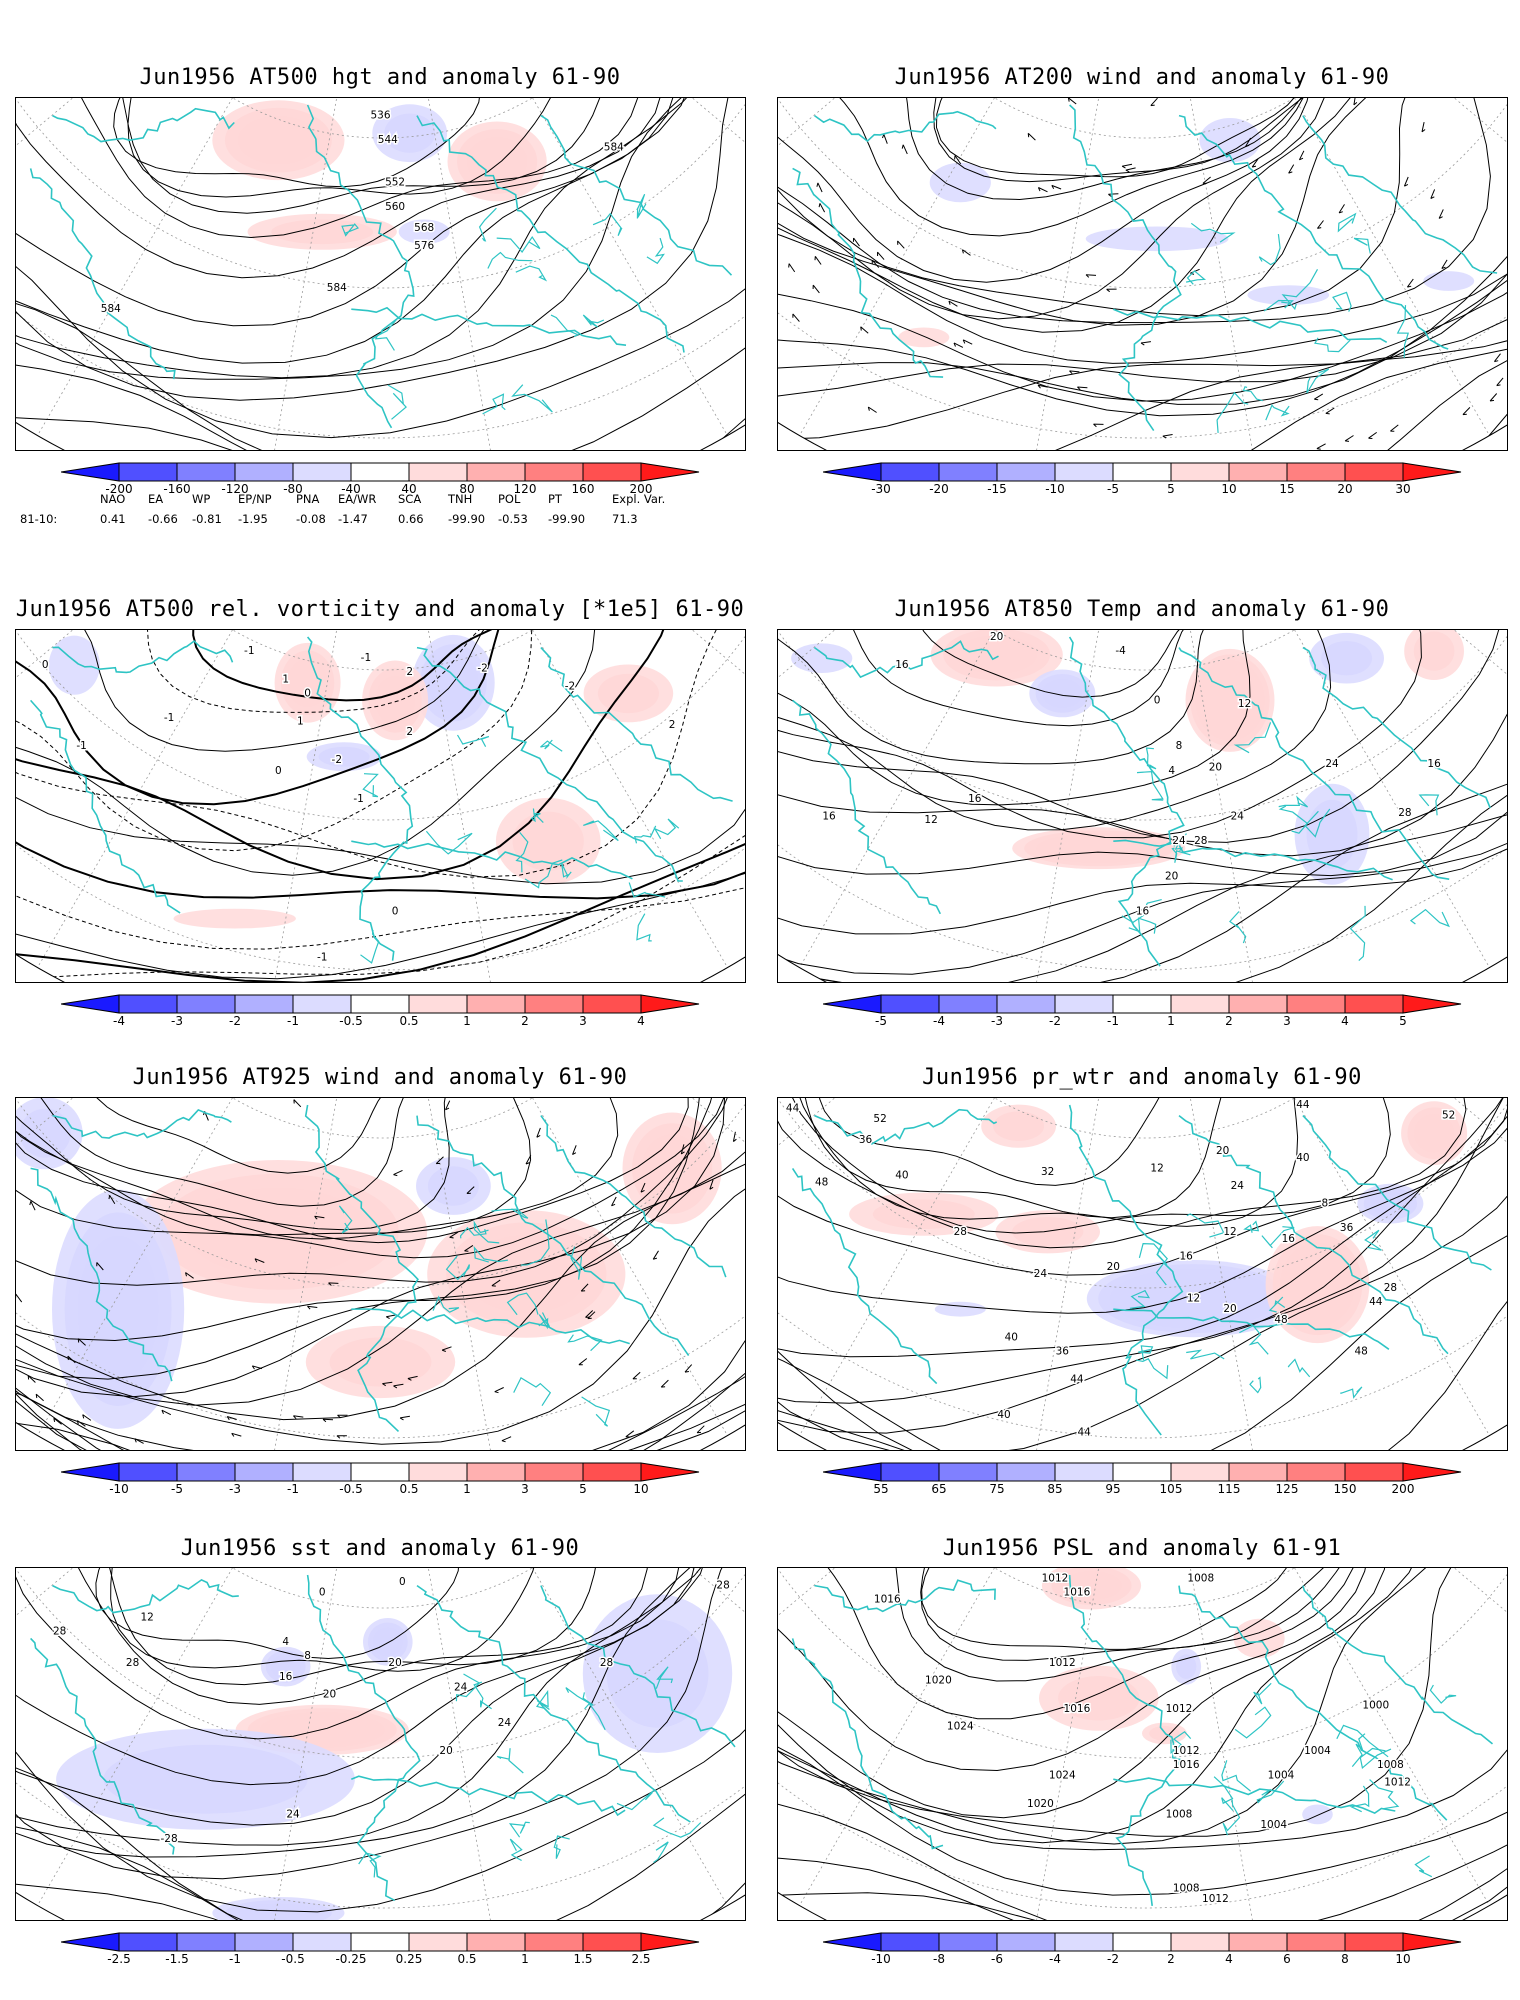  What do you see at coordinates (1113, 1489) in the screenshot?
I see `colorbar-tick-label: 95` at bounding box center [1113, 1489].